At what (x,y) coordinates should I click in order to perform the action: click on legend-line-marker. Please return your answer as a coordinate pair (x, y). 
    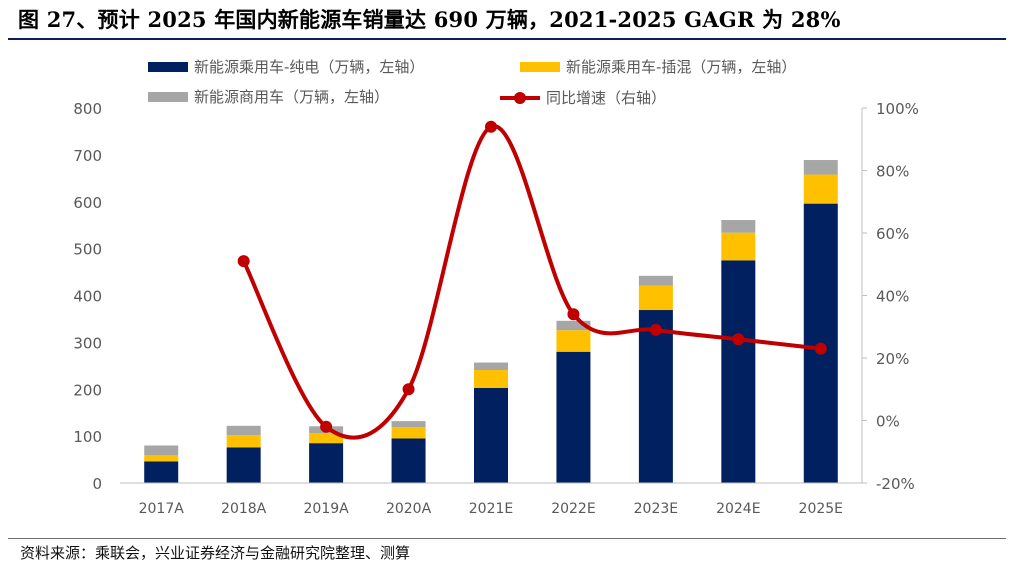
    Looking at the image, I should click on (520, 98).